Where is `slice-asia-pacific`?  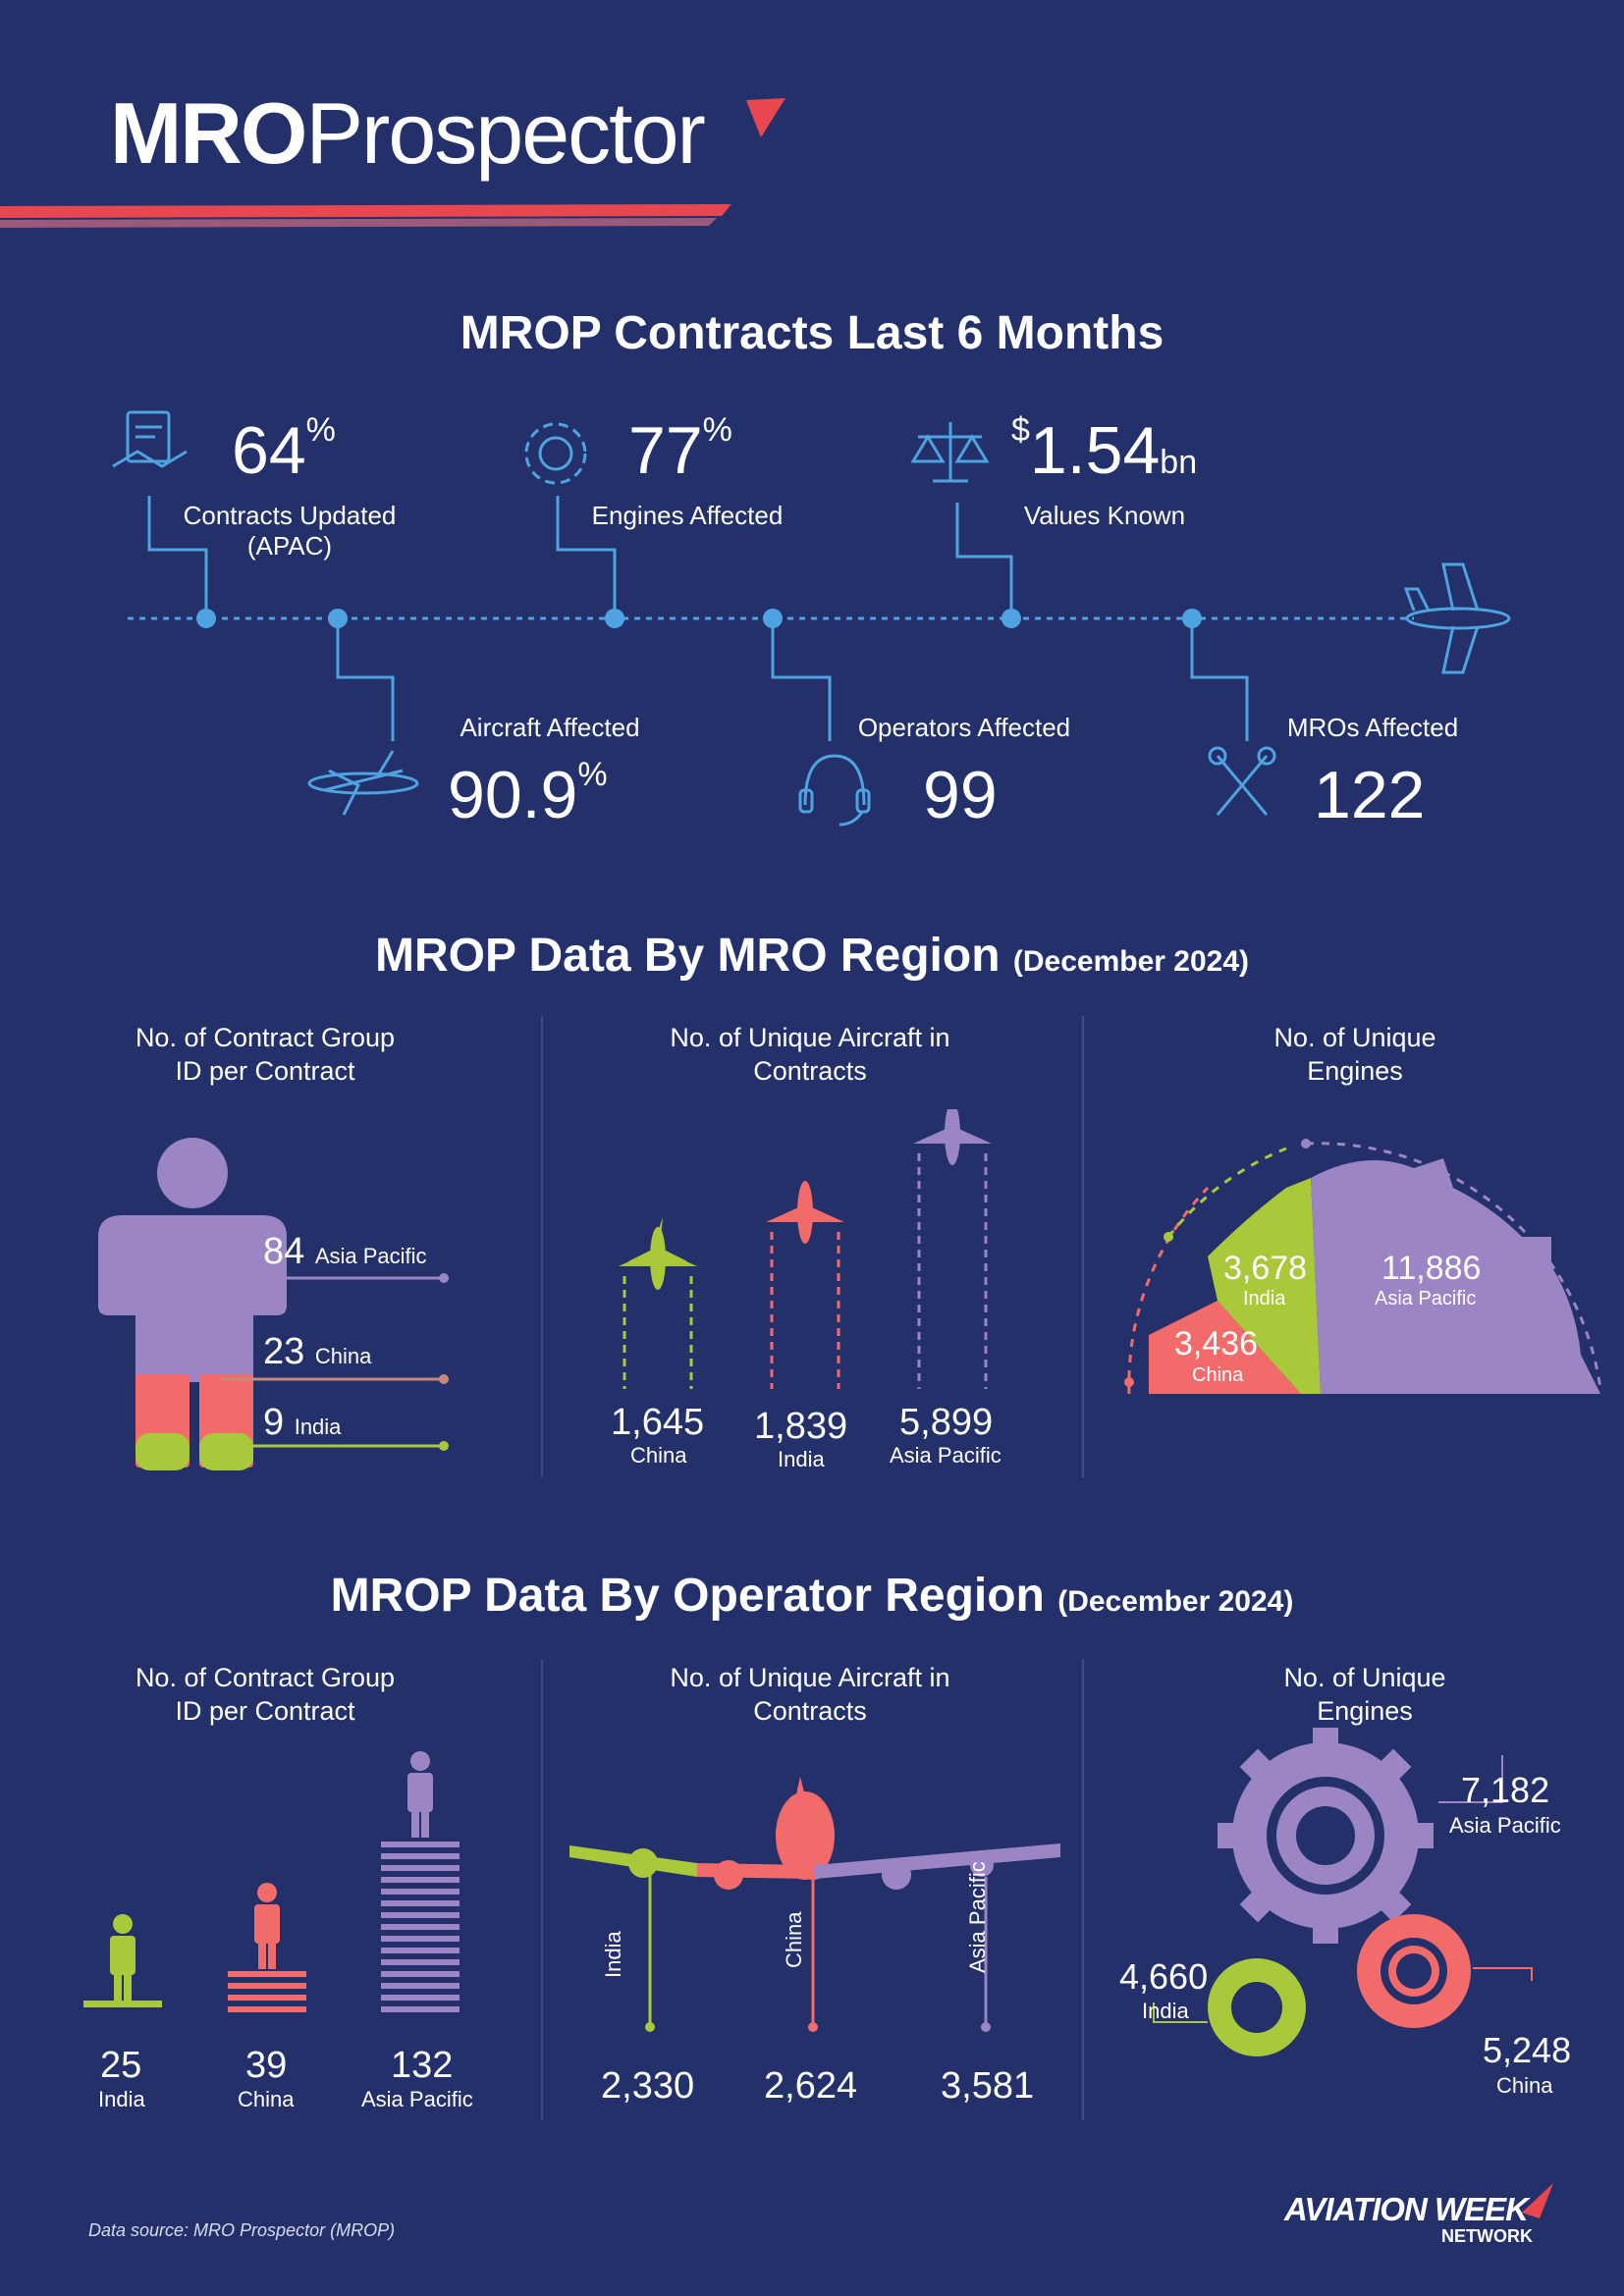 slice-asia-pacific is located at coordinates (1455, 1276).